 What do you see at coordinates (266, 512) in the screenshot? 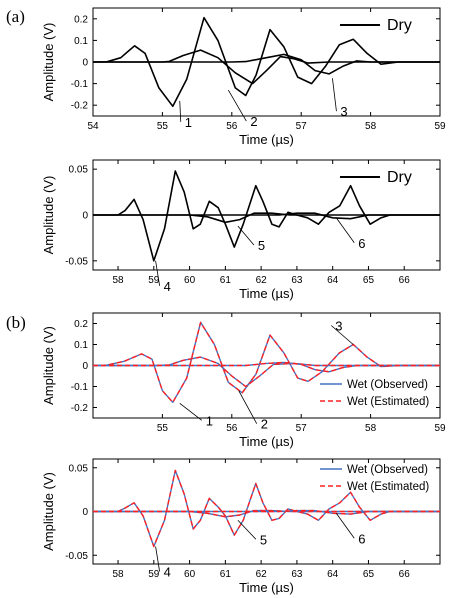
I see `series-6-estimated-line` at bounding box center [266, 512].